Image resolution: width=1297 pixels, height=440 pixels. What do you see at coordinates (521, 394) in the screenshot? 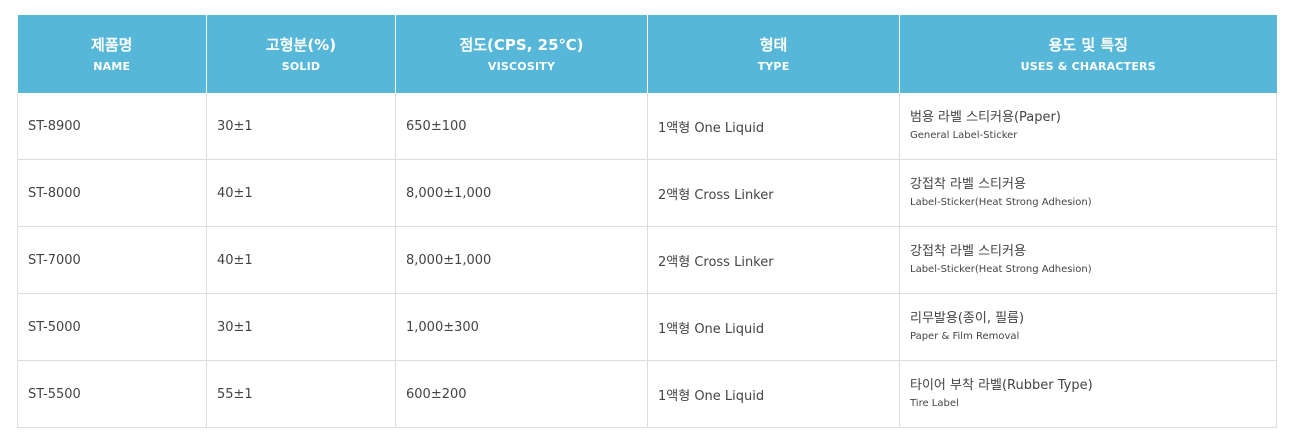
I see `cell-viscosity: 600±200` at bounding box center [521, 394].